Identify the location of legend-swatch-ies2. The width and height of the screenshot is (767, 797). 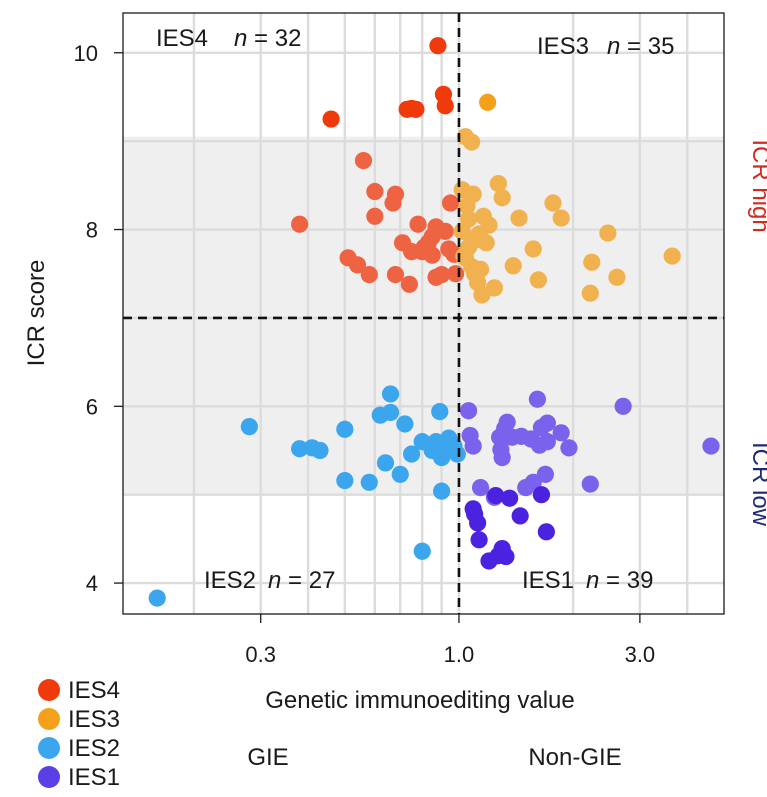
(49, 748).